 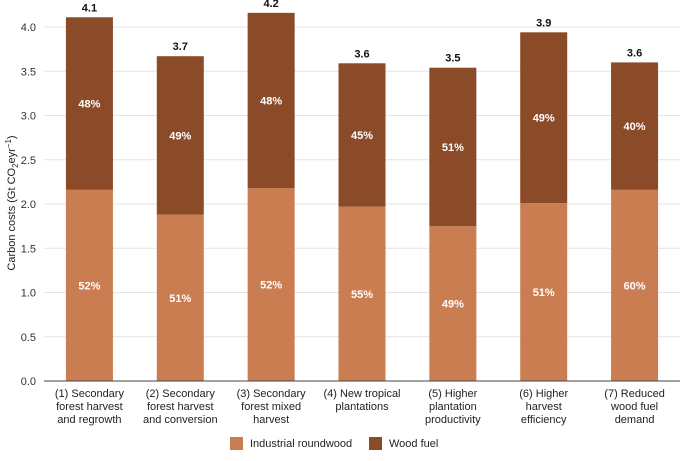 I want to click on y-tick-label: 0.5, so click(x=28, y=338).